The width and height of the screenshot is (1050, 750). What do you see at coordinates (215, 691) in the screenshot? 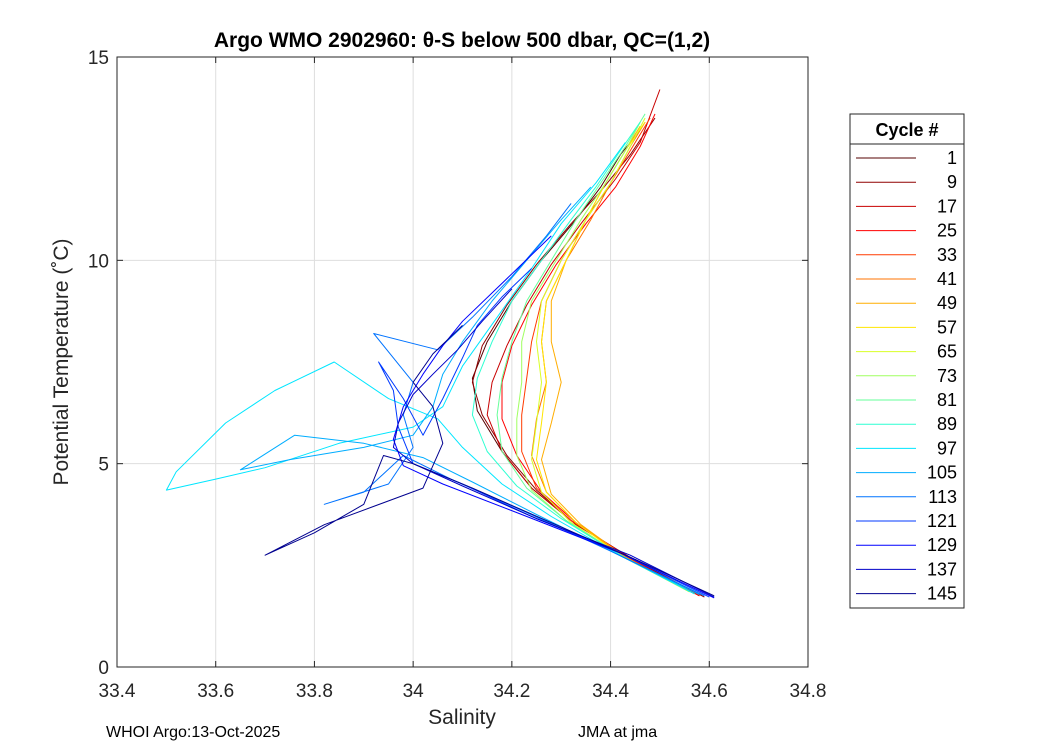
I see `x-tick-label: 33.6` at bounding box center [215, 691].